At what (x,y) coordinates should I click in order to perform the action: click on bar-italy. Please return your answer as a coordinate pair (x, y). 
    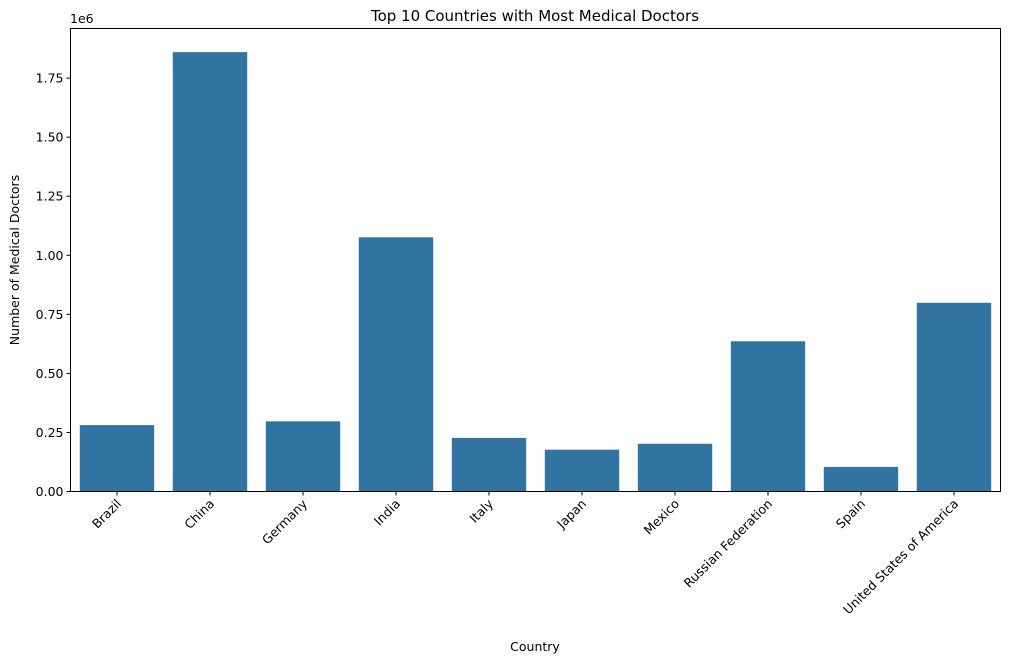
    Looking at the image, I should click on (489, 464).